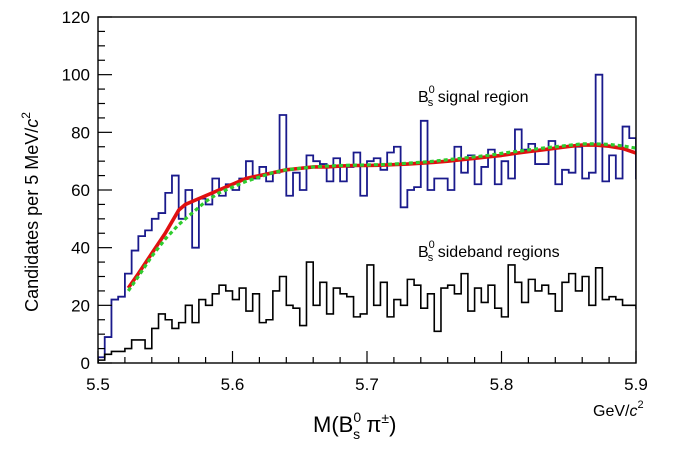 This screenshot has width=688, height=449. I want to click on signal-annotation-text: signal region, so click(480, 97).